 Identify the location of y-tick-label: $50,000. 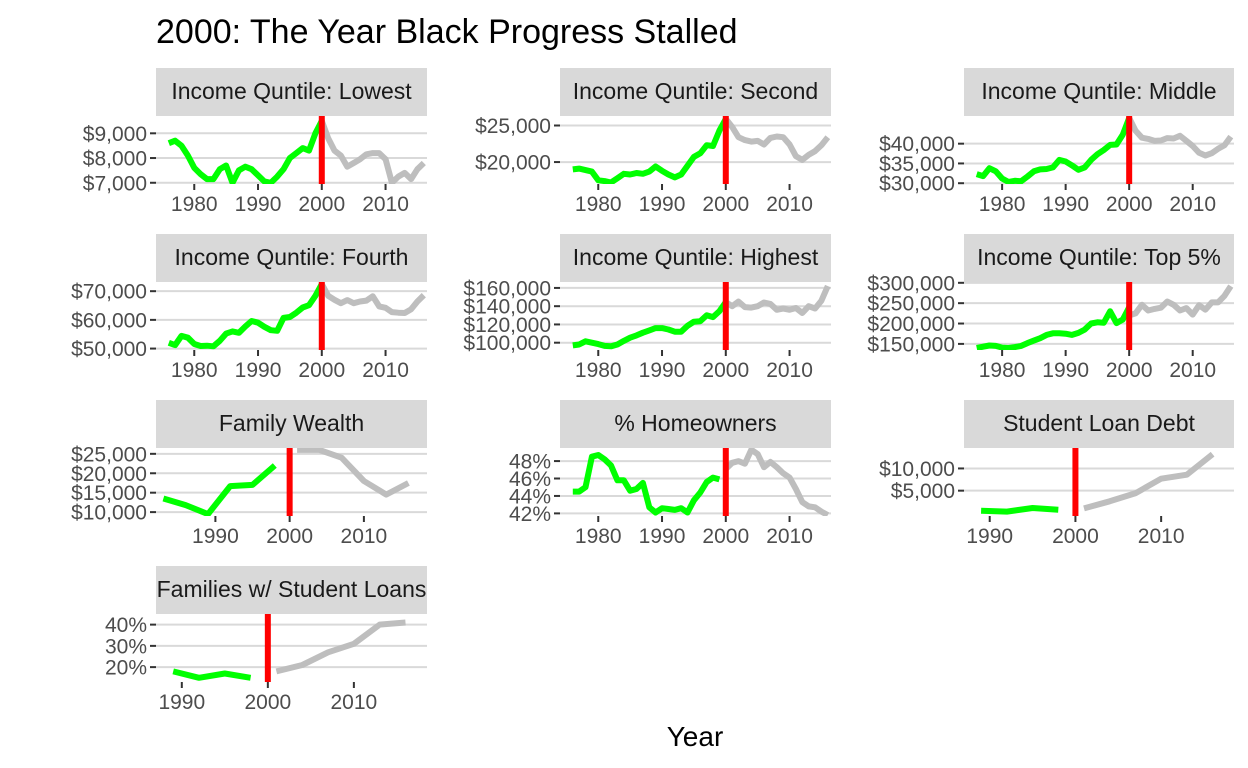
(109, 349).